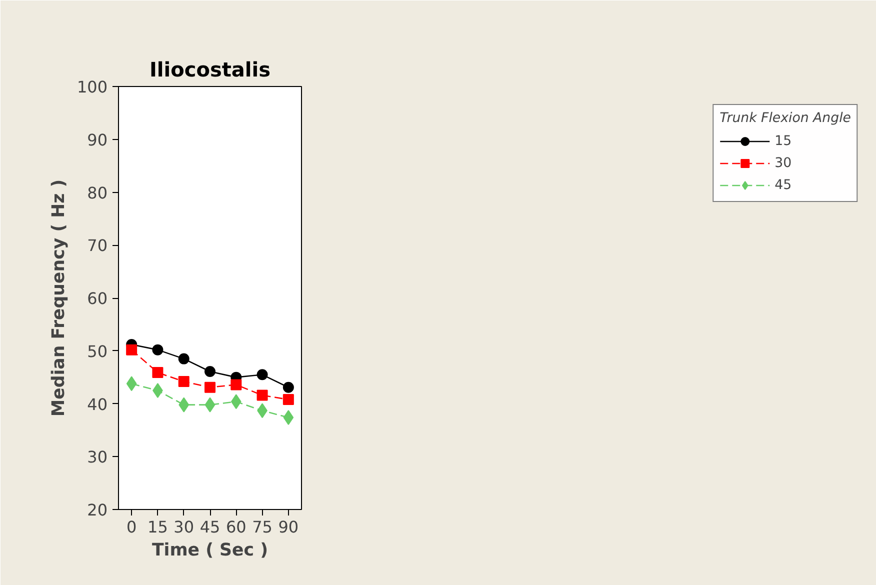 This screenshot has height=585, width=876. Describe the element at coordinates (92, 87) in the screenshot. I see `y-tick-label: 100` at that location.